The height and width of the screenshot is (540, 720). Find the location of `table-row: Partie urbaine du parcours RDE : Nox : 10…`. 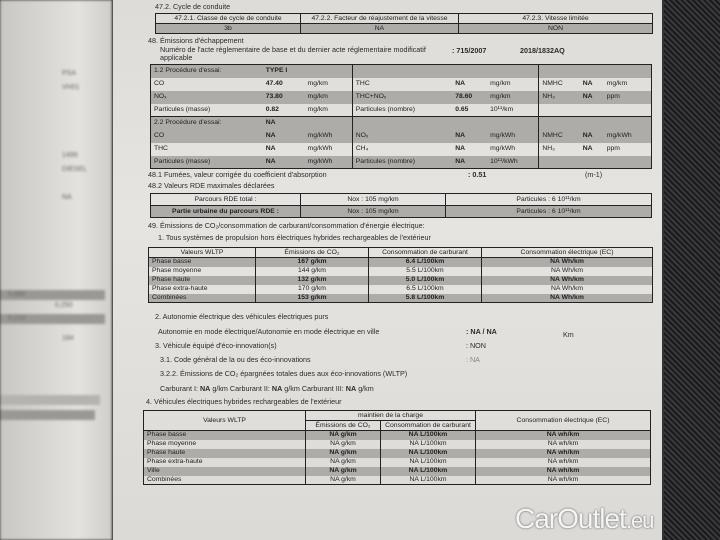

table-row: Partie urbaine du parcours RDE : Nox : 10… is located at coordinates (401, 211).